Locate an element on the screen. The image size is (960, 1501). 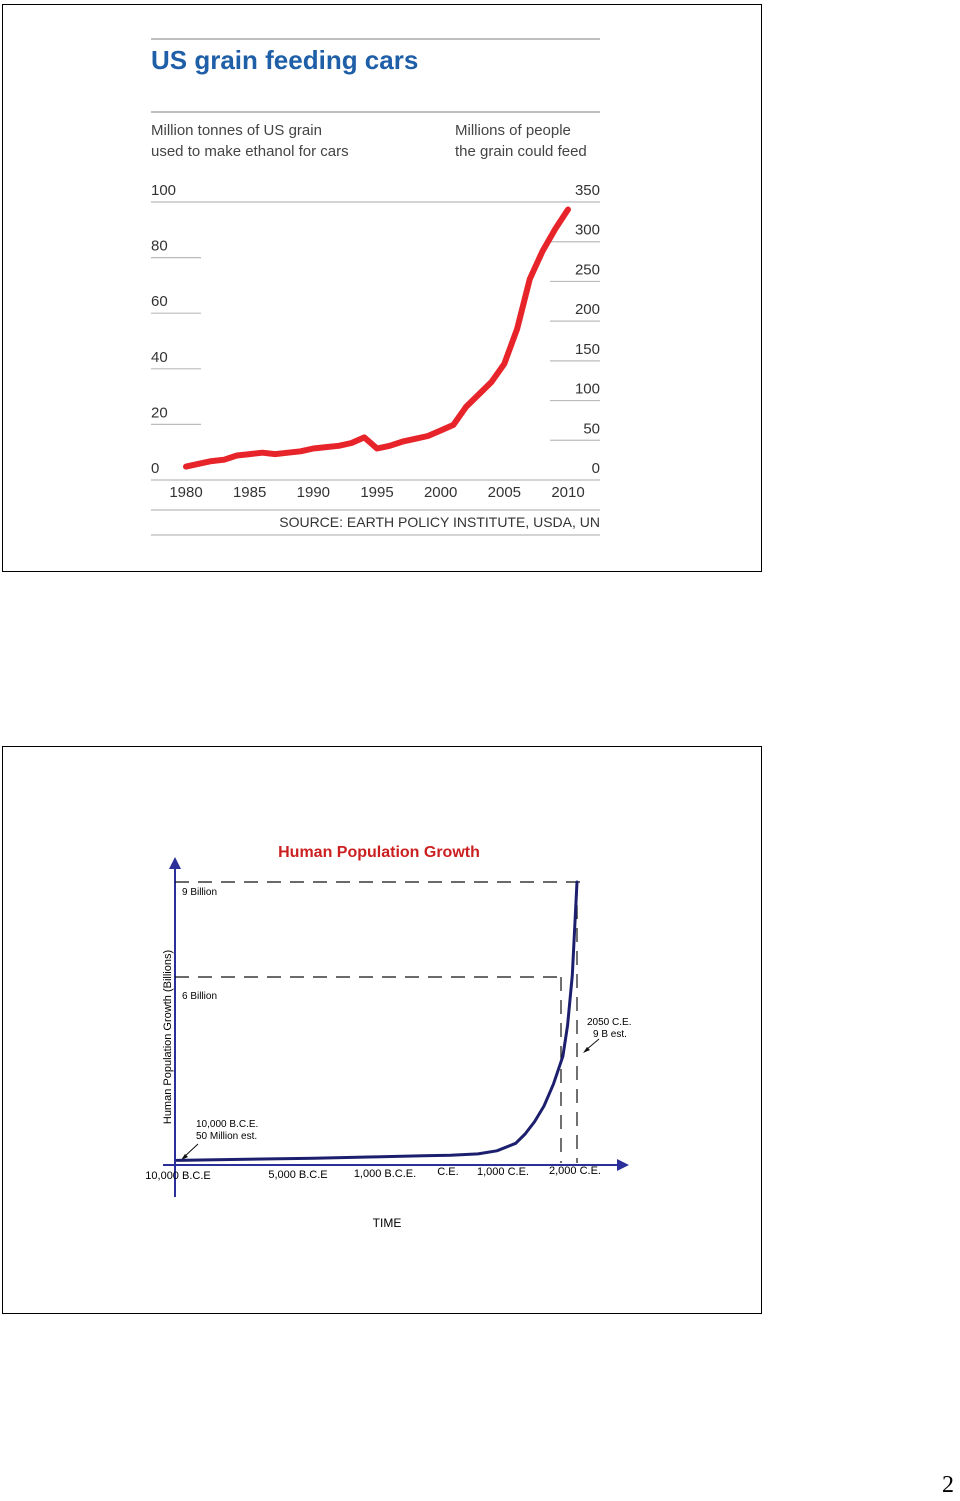
x-tick-label: 1985 is located at coordinates (249, 492).